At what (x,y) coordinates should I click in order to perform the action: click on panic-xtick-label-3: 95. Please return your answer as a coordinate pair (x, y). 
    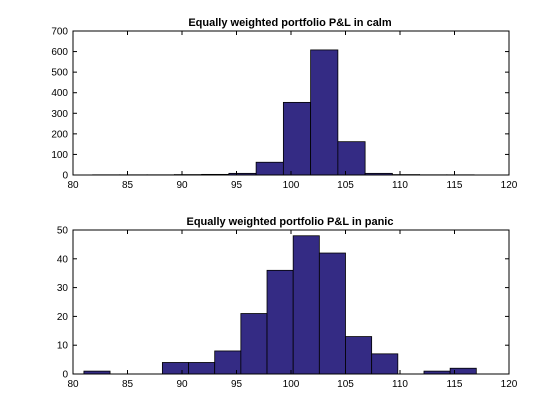
    Looking at the image, I should click on (237, 384).